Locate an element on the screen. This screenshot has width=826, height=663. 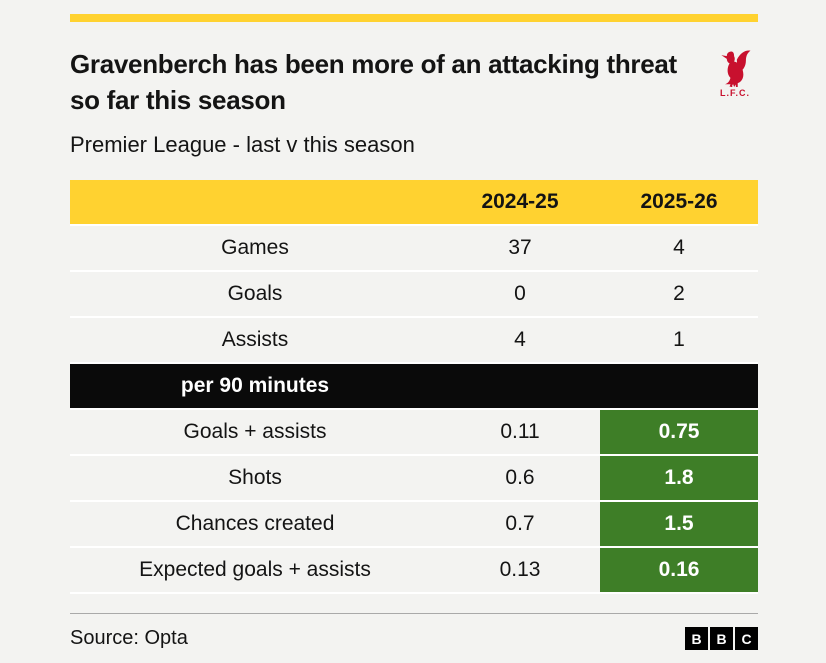
row-label: Expected goals + assists is located at coordinates (255, 569).